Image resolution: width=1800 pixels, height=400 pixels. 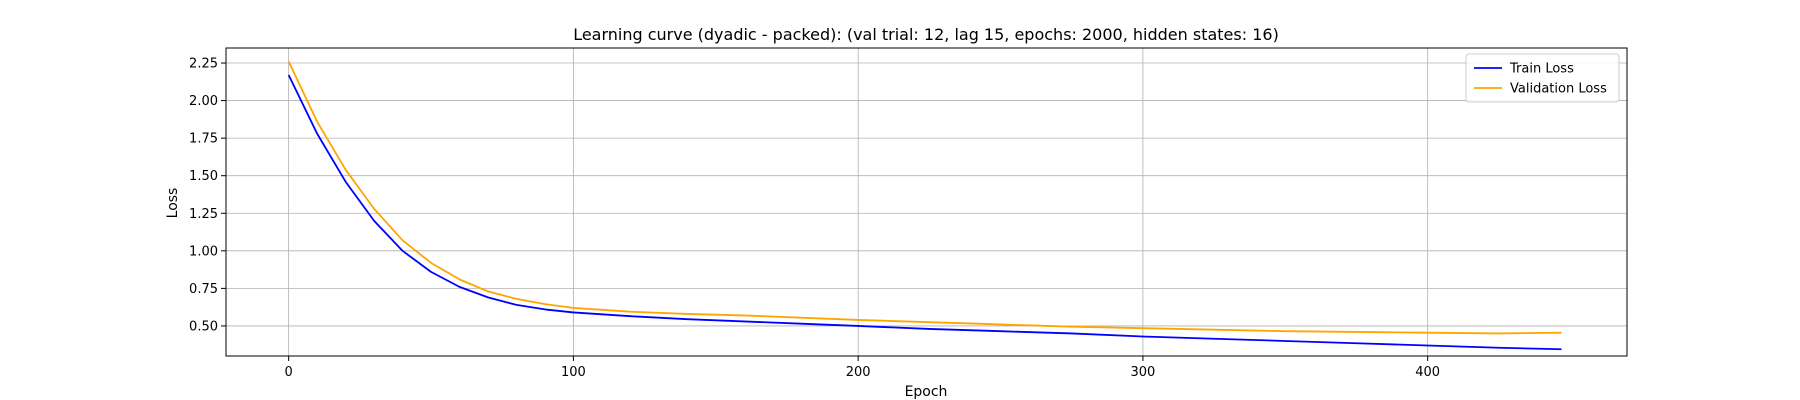 I want to click on x-tick-label: 300, so click(x=1143, y=372).